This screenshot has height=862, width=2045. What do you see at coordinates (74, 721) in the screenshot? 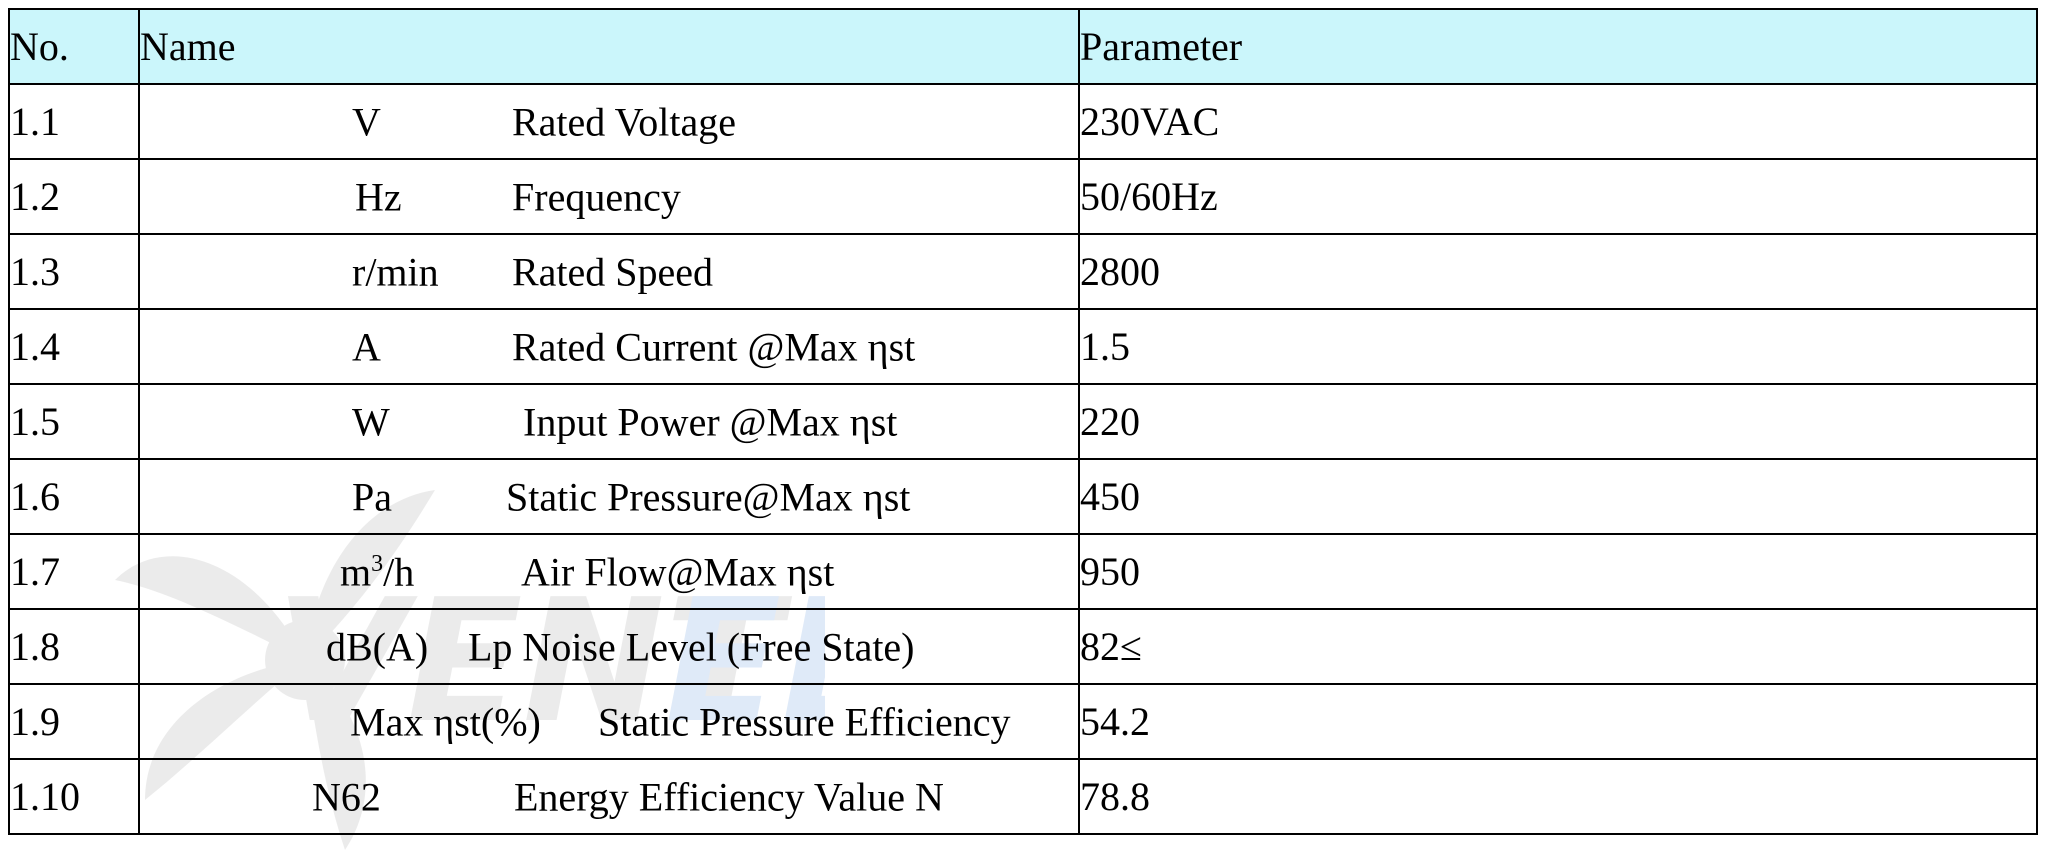
I see `row-no: 1.9` at bounding box center [74, 721].